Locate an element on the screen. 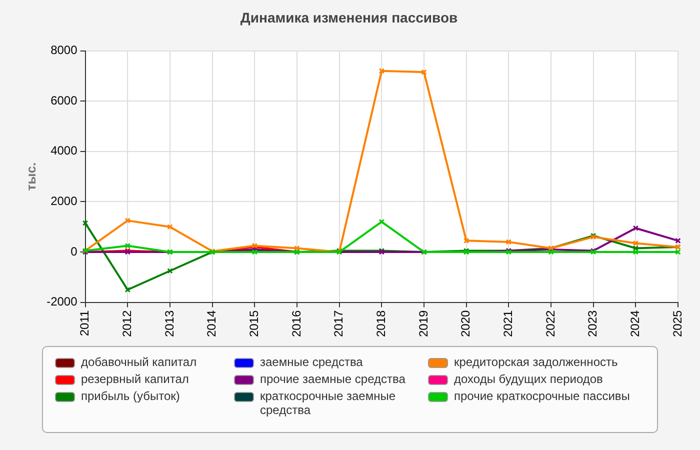 The width and height of the screenshot is (700, 450). x-tick-label: 2016 is located at coordinates (296, 324).